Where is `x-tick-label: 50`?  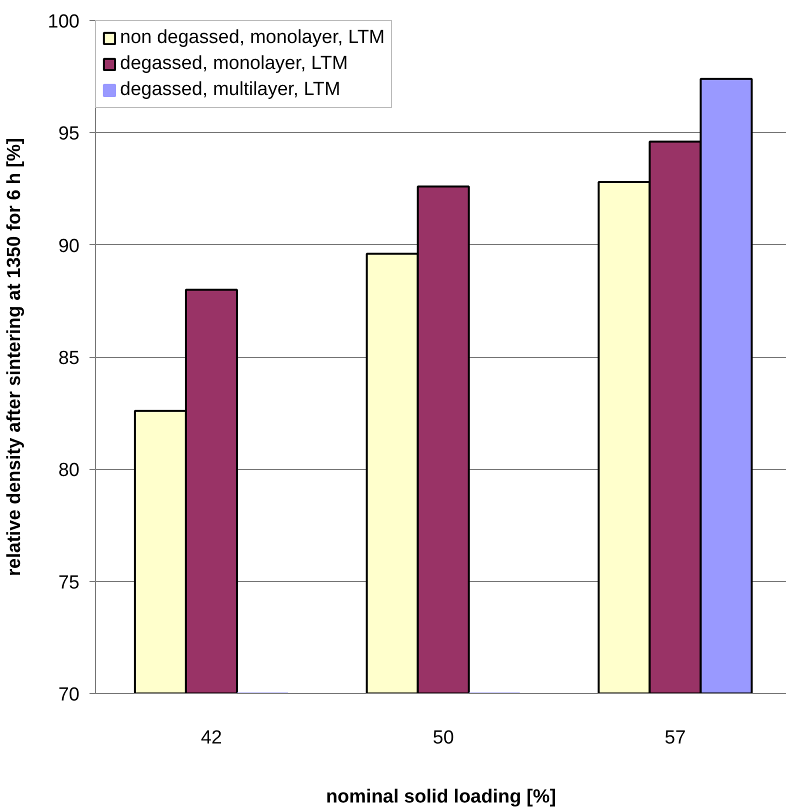
x-tick-label: 50 is located at coordinates (443, 738).